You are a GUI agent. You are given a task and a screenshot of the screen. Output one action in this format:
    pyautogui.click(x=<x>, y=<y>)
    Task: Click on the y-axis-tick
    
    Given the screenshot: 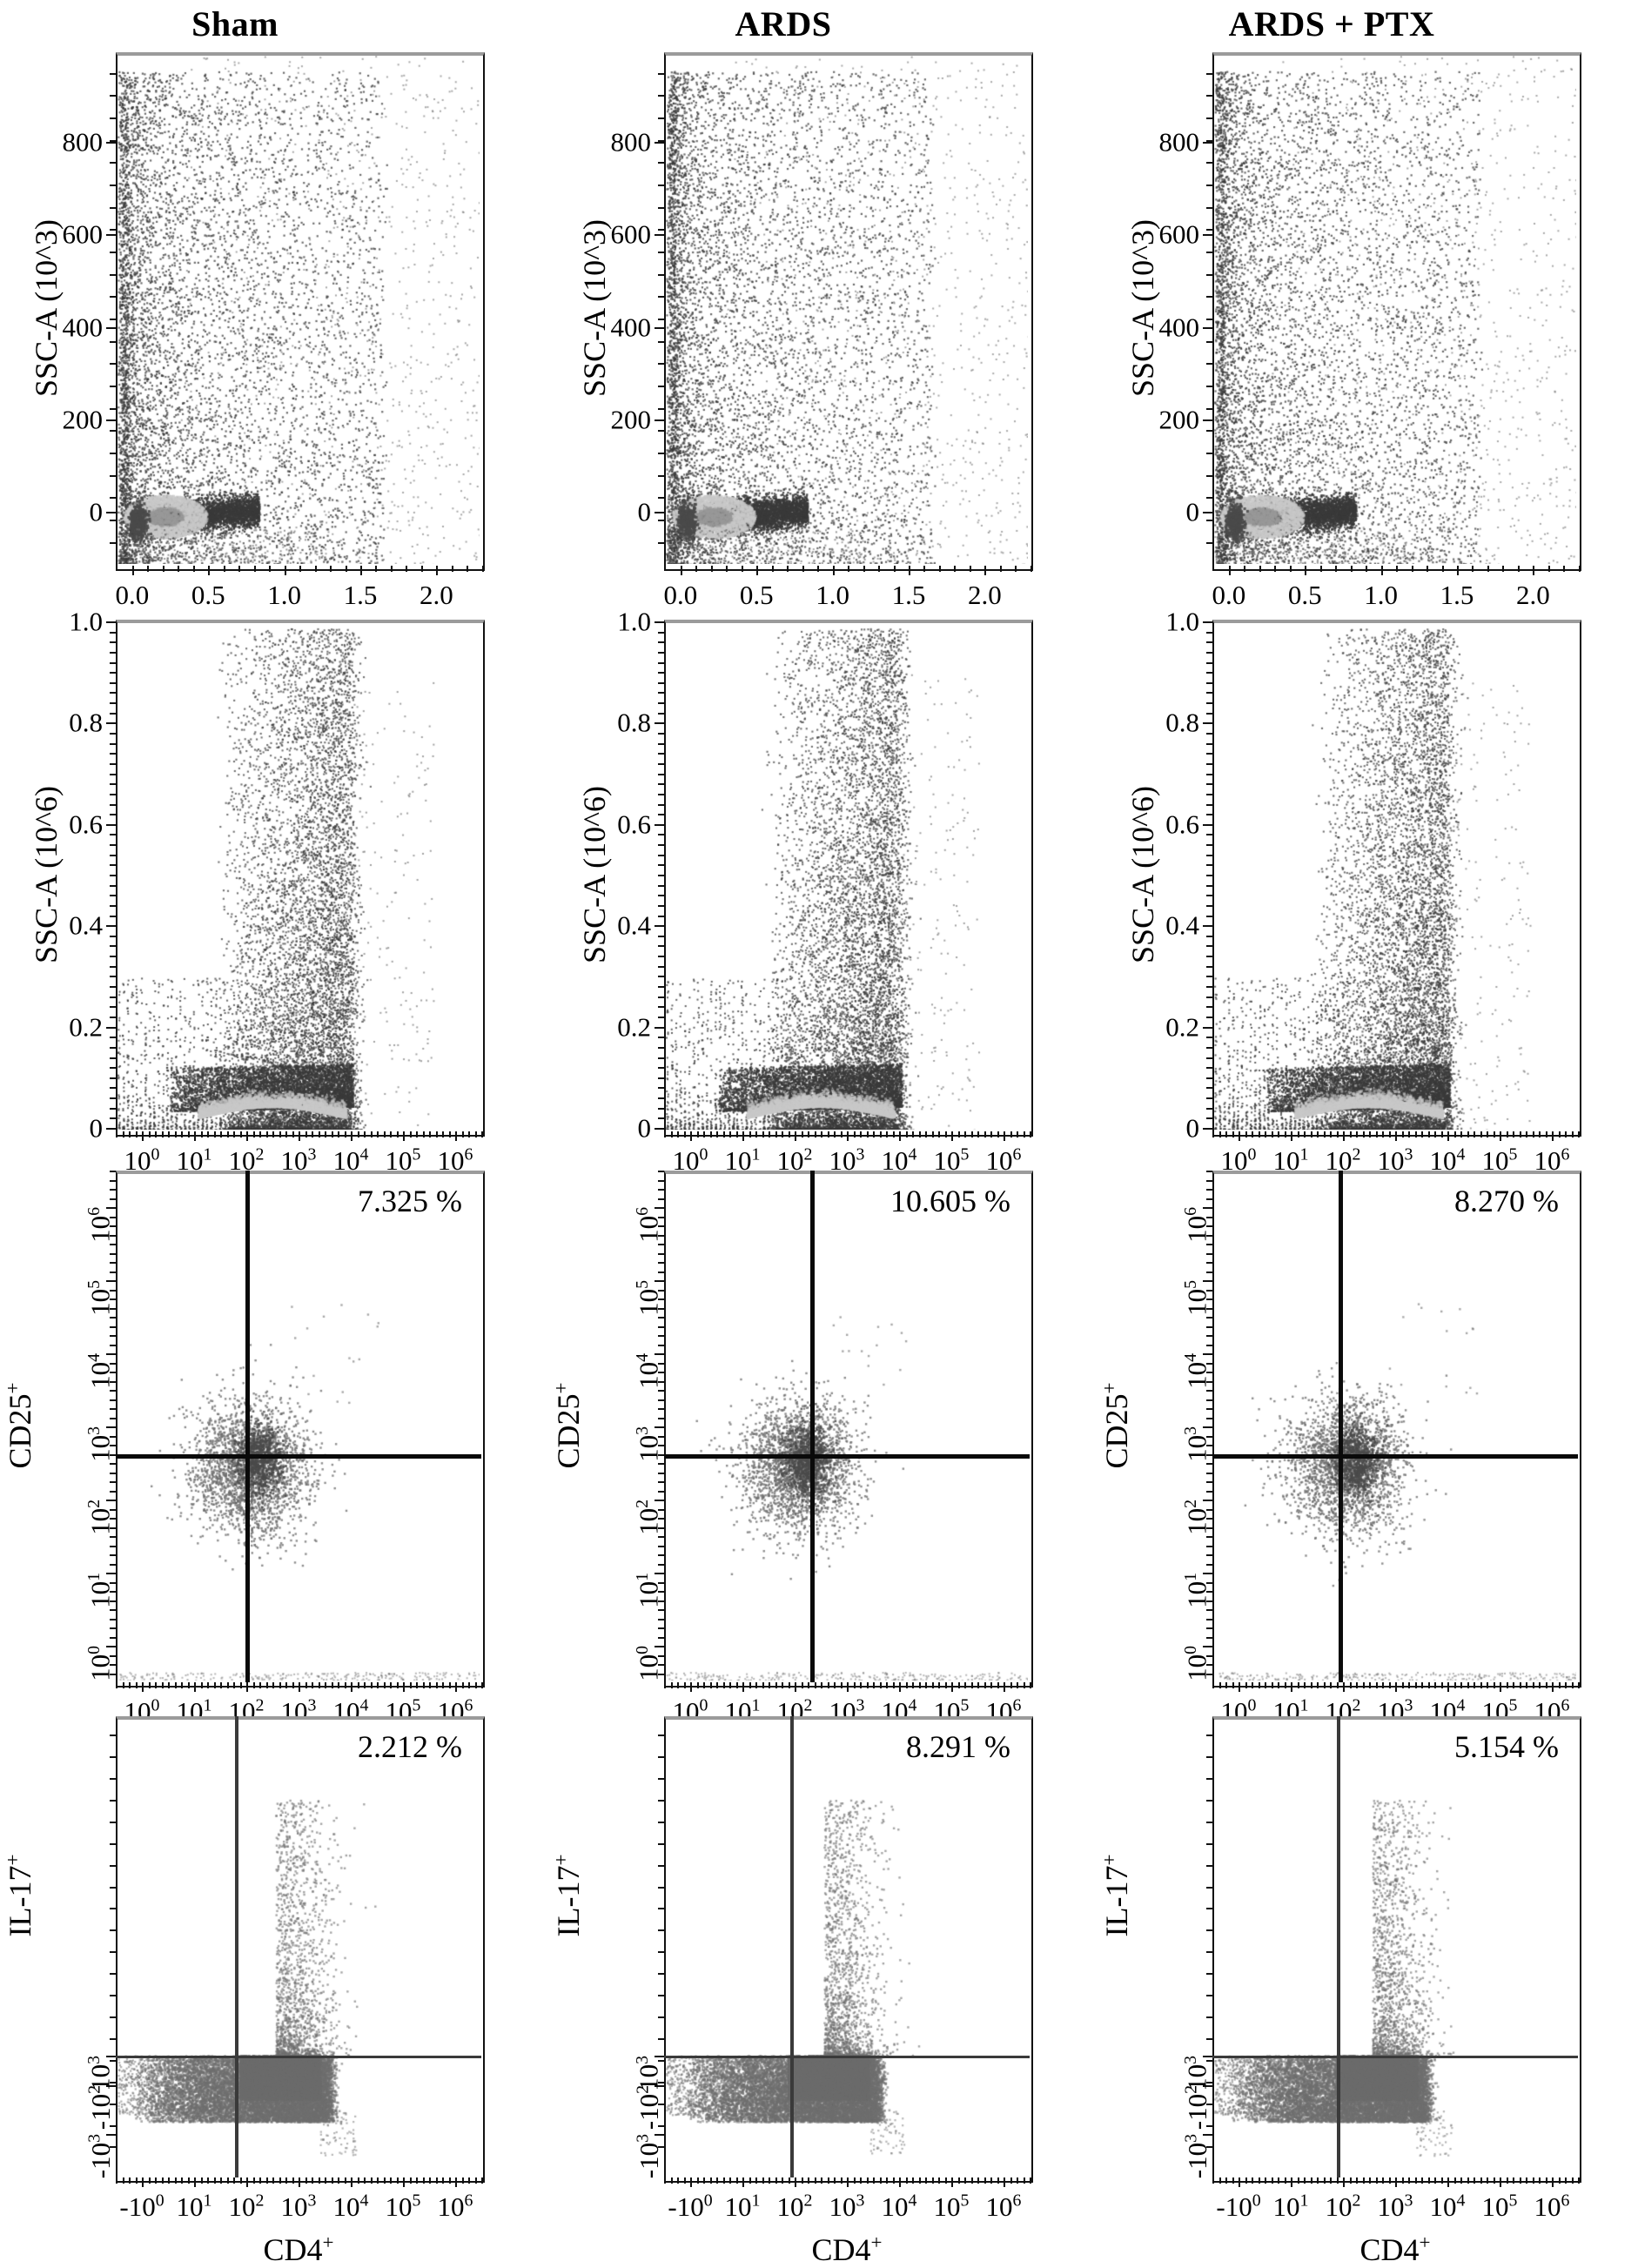 What is the action you would take?
    pyautogui.click(x=111, y=2056)
    